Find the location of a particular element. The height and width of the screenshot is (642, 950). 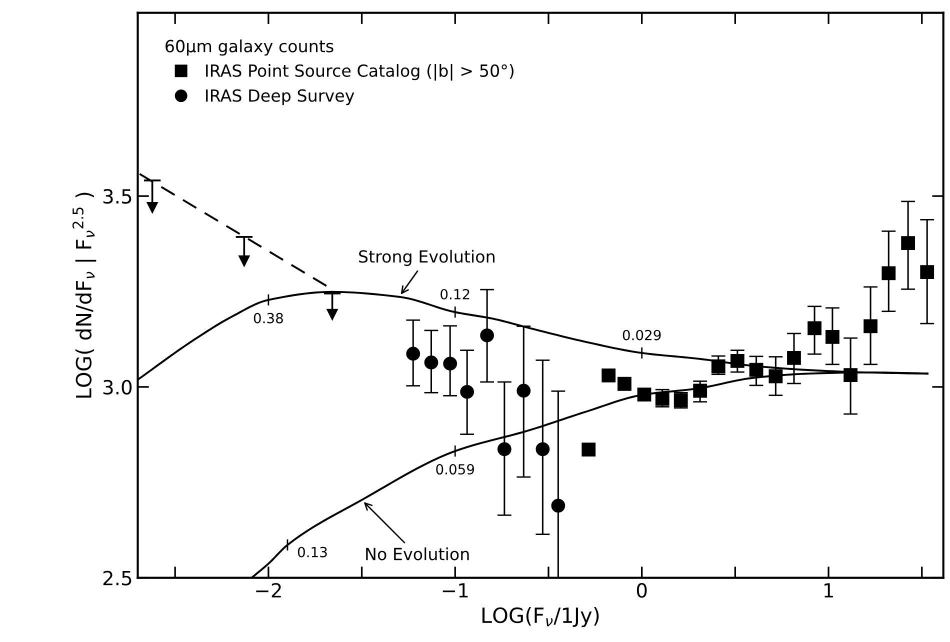

y-tick-label: 3.5 is located at coordinates (117, 196).